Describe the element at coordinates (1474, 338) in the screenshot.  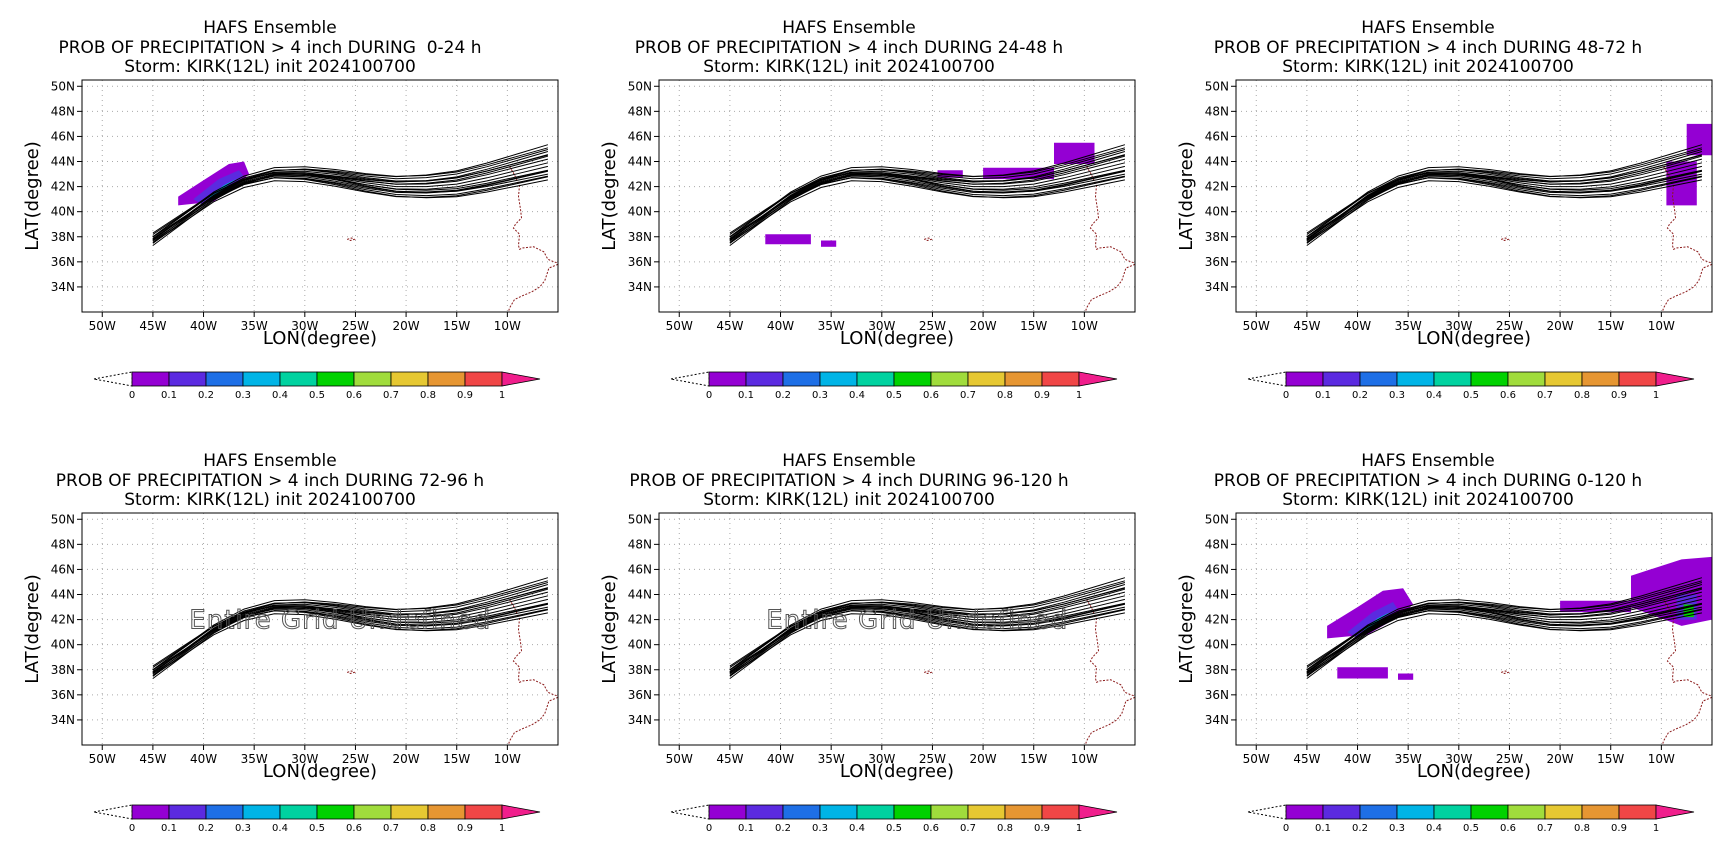
I see `x-axis-label: LON(degree)` at that location.